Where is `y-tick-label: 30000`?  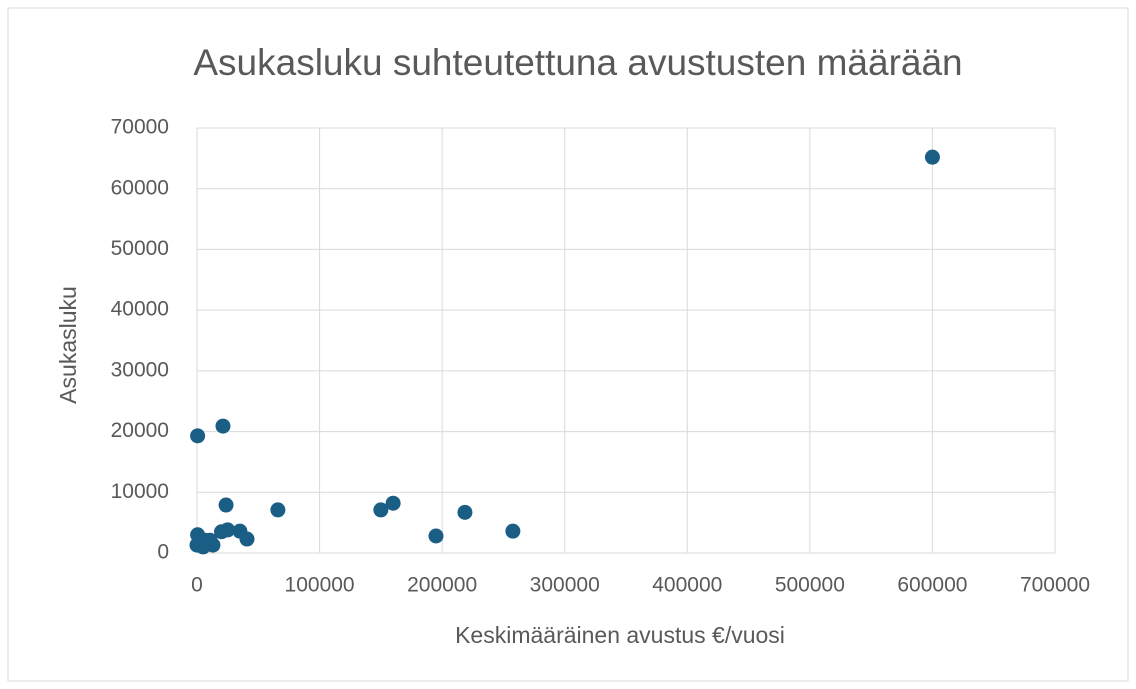
y-tick-label: 30000 is located at coordinates (140, 369).